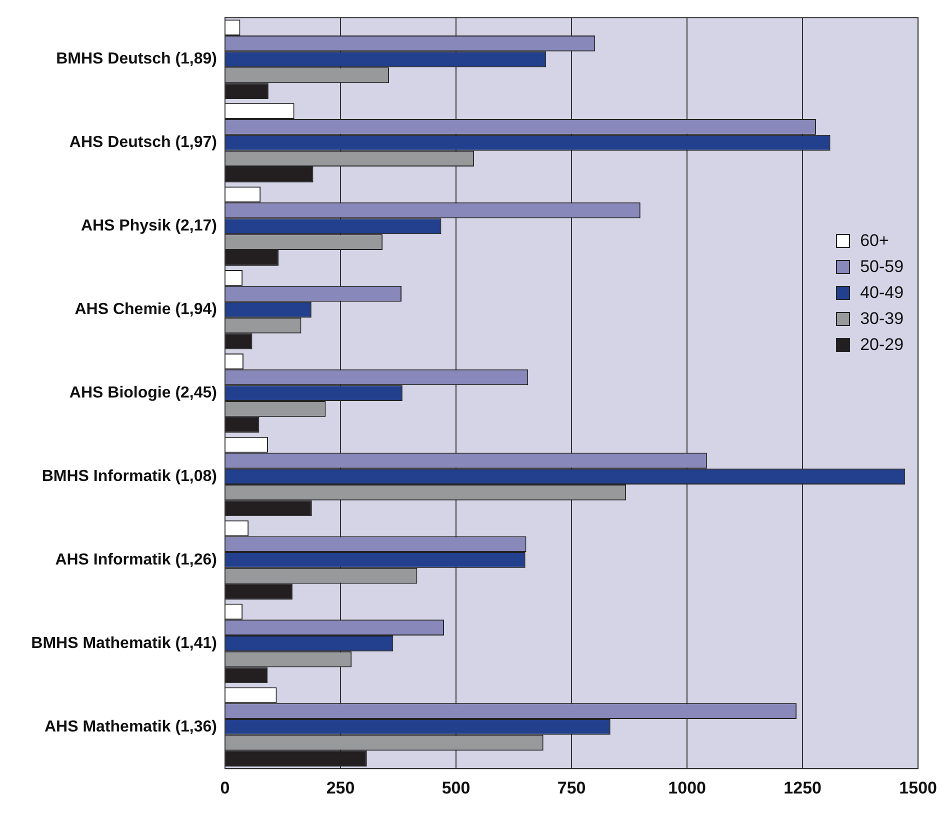  Describe the element at coordinates (803, 788) in the screenshot. I see `x-tick-label: 1250` at that location.